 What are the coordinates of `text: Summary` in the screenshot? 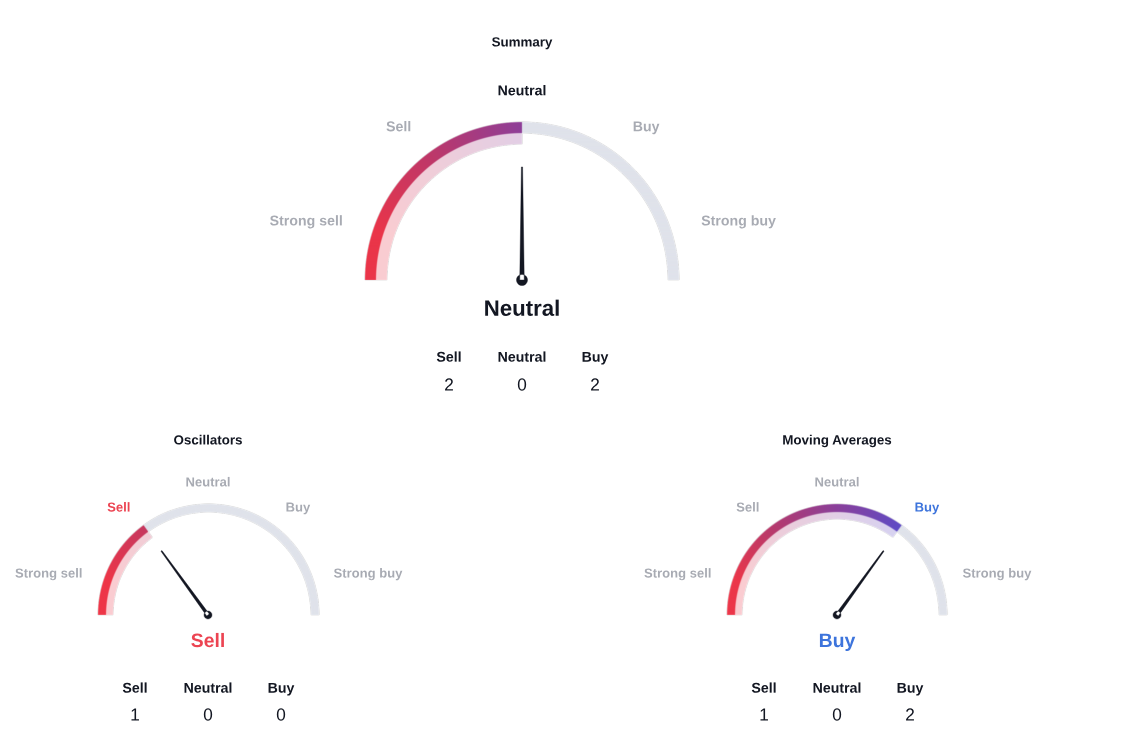 It's located at (522, 43).